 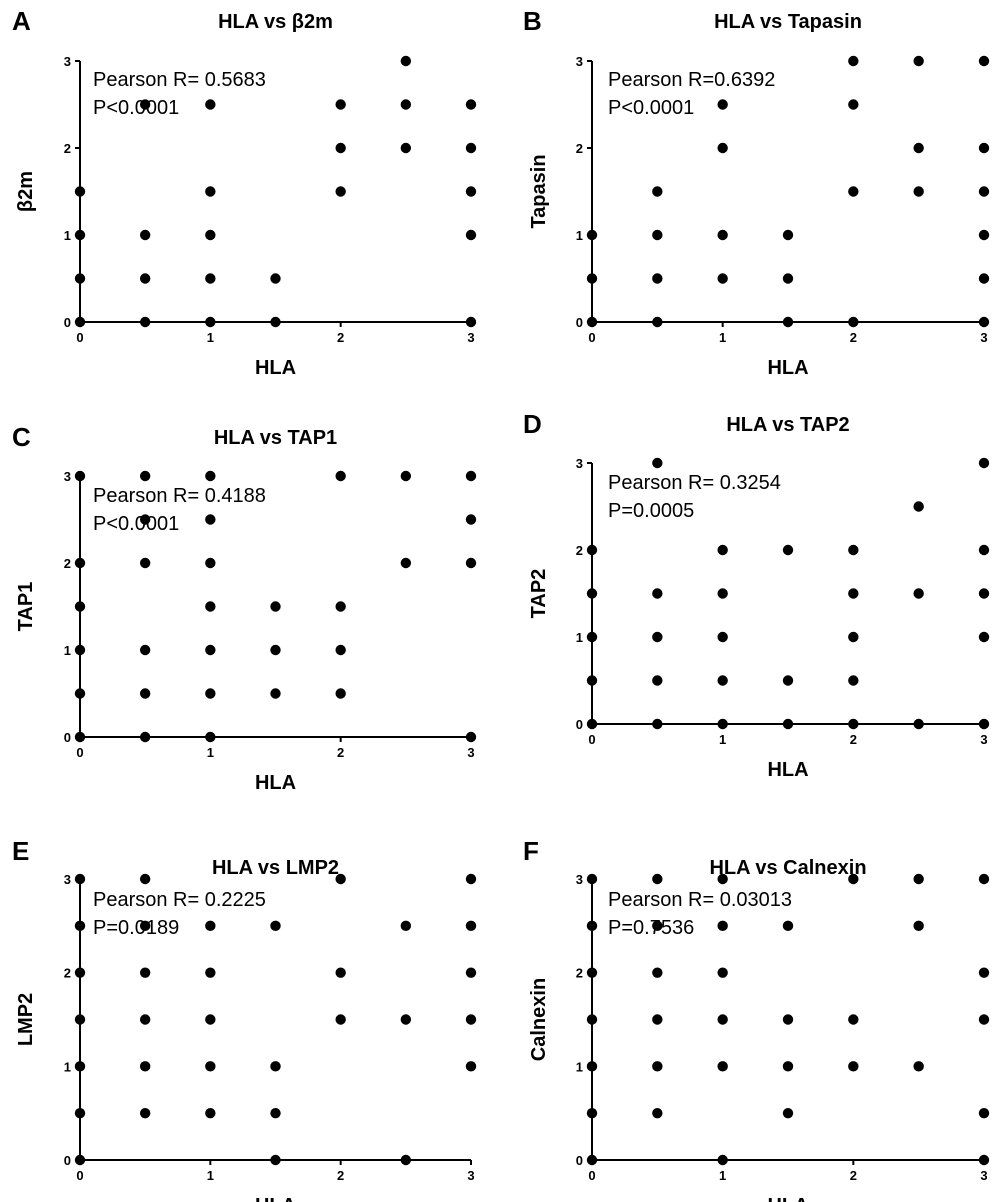 I want to click on x-tick-label: 2, so click(x=853, y=337).